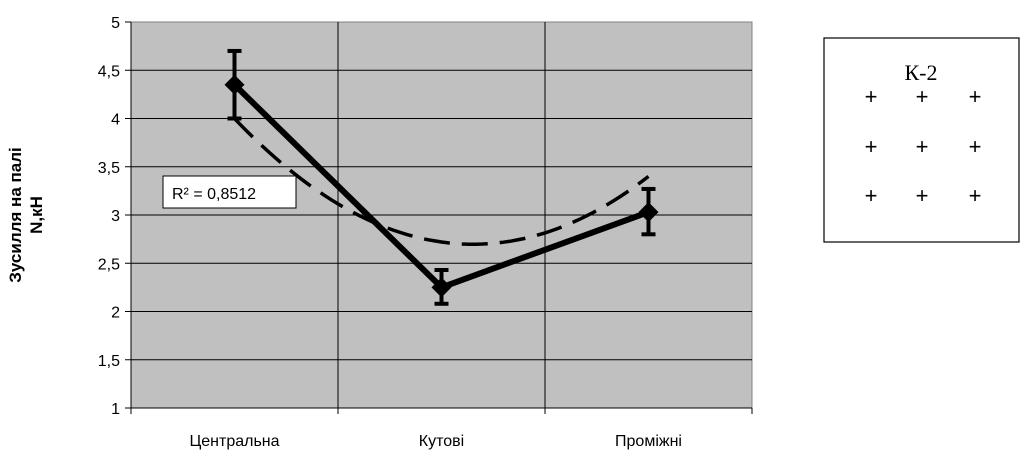 The width and height of the screenshot is (1021, 458). Describe the element at coordinates (109, 216) in the screenshot. I see `y-tick-labels: 1 1,5 2 2,5 3 3,5 4 4,5 5` at that location.